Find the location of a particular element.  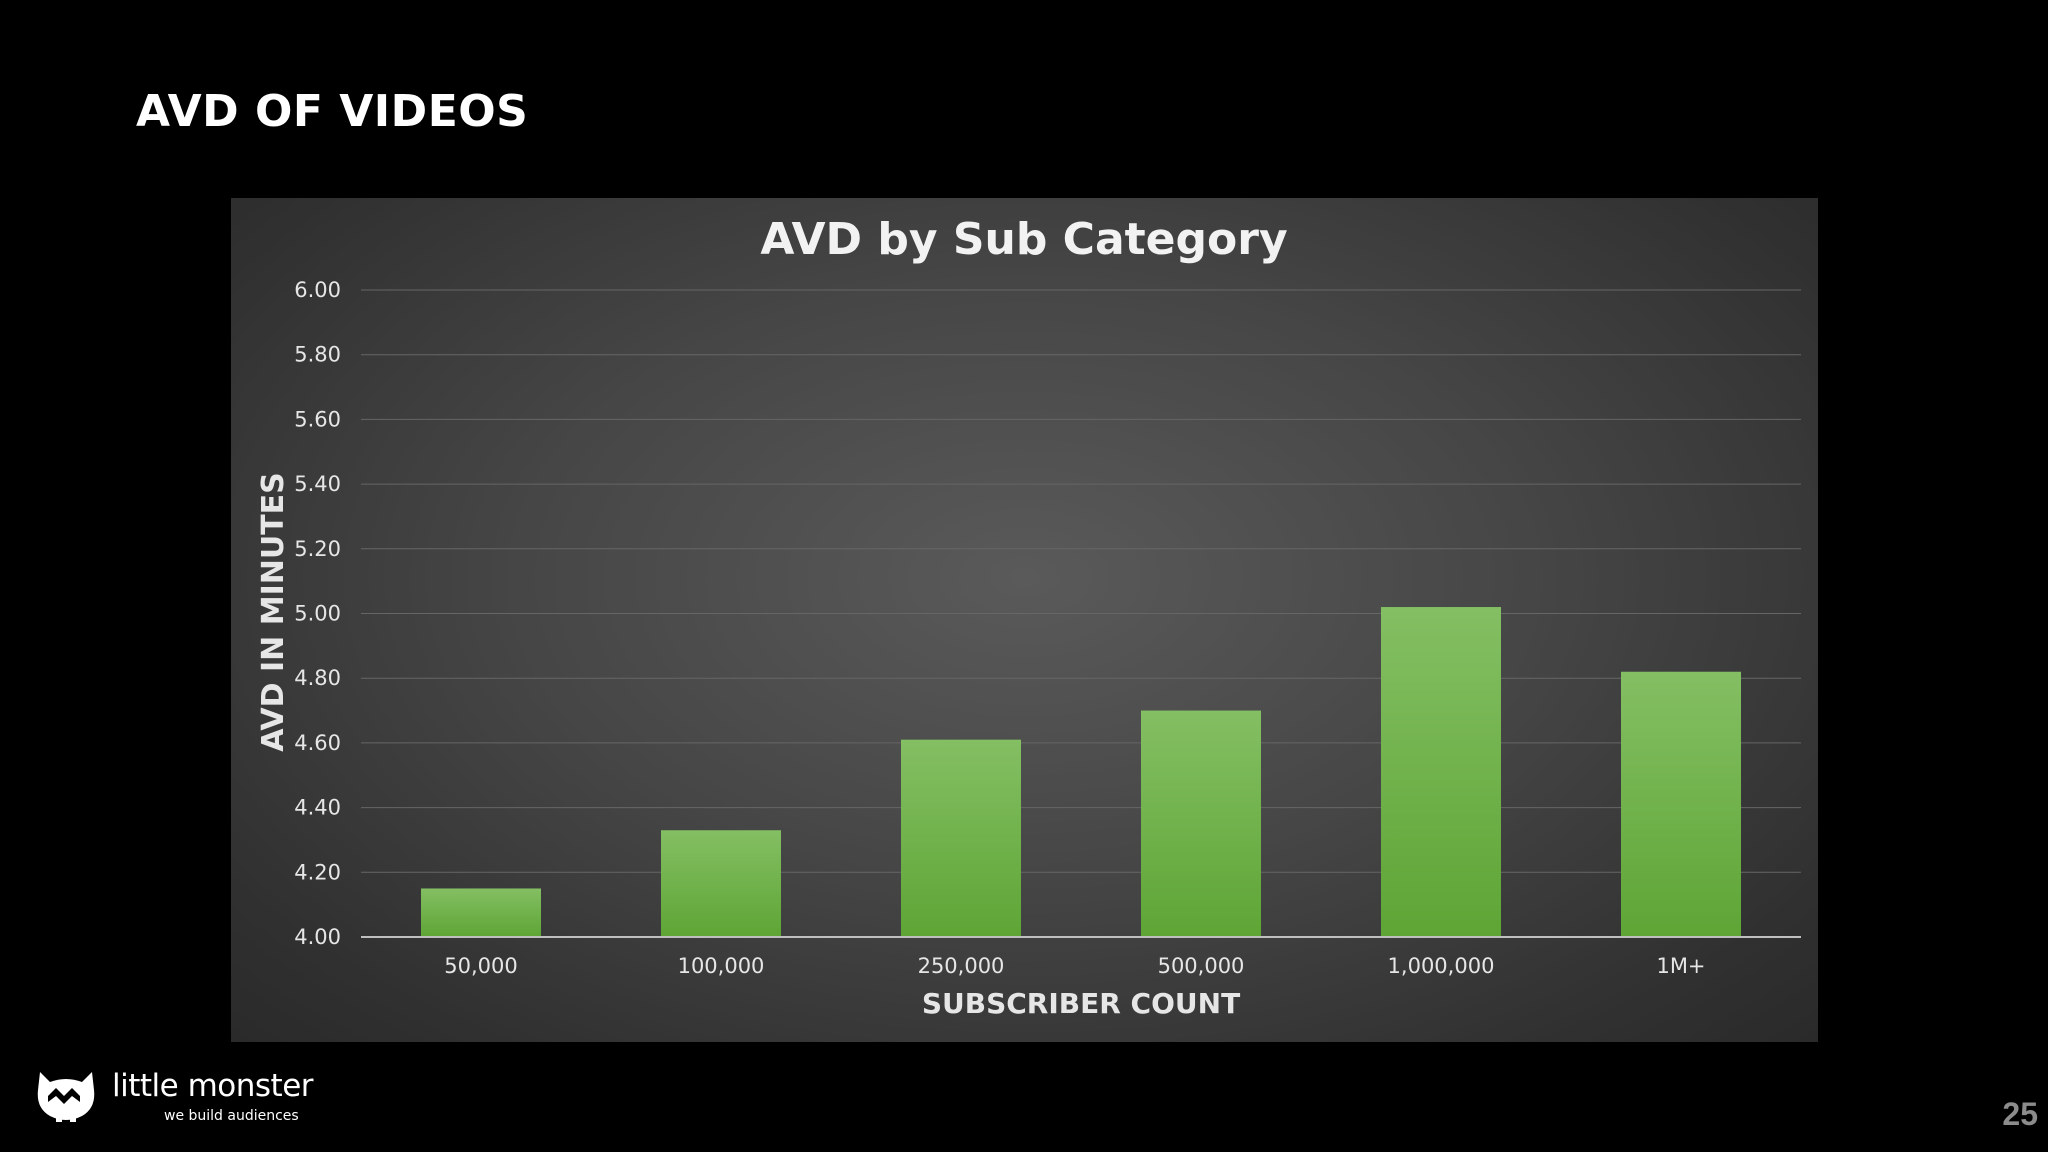

y-tick-label: 6.00 is located at coordinates (317, 290).